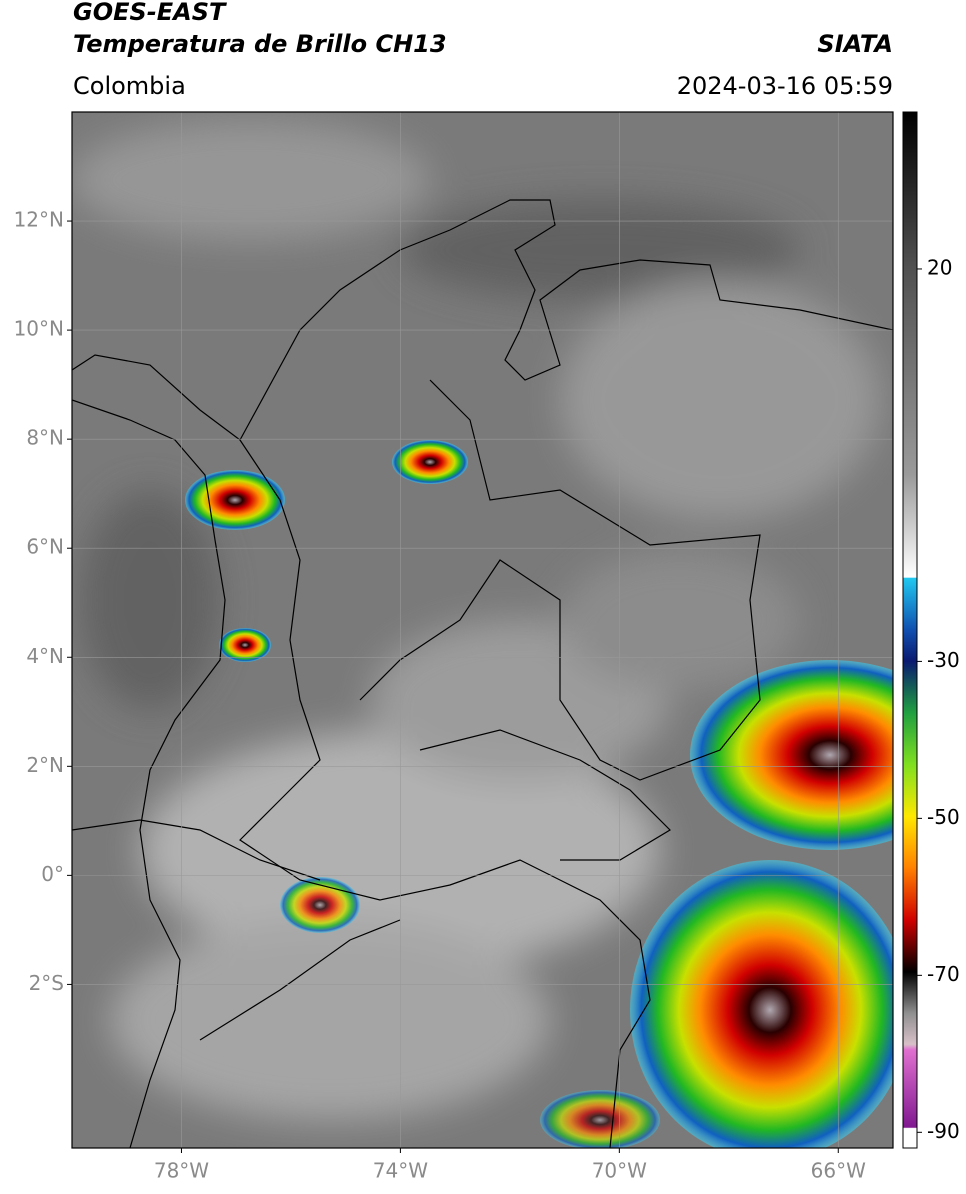 This screenshot has height=1194, width=966. What do you see at coordinates (39, 329) in the screenshot?
I see `lat-tick-label: 10°N` at bounding box center [39, 329].